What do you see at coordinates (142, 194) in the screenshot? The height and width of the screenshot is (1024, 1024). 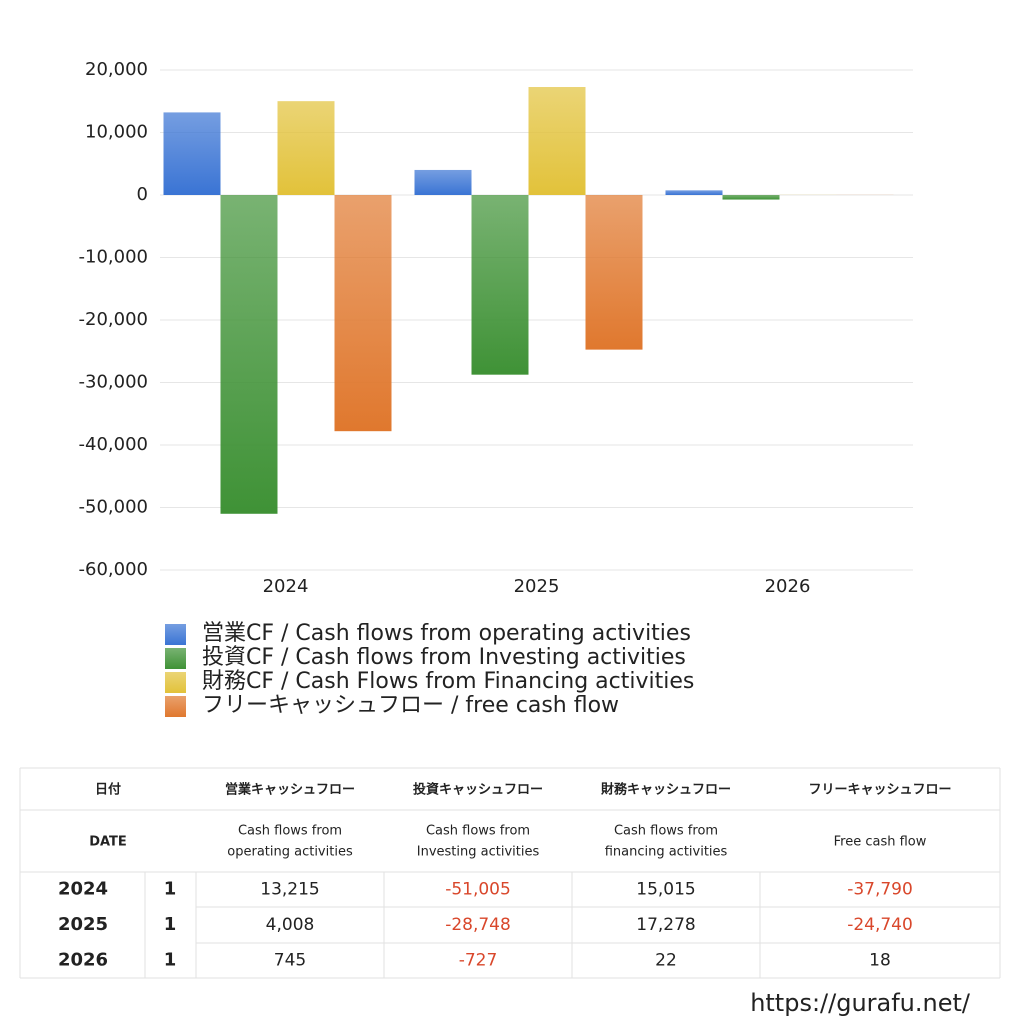 I see `y-tick-label: 0` at bounding box center [142, 194].